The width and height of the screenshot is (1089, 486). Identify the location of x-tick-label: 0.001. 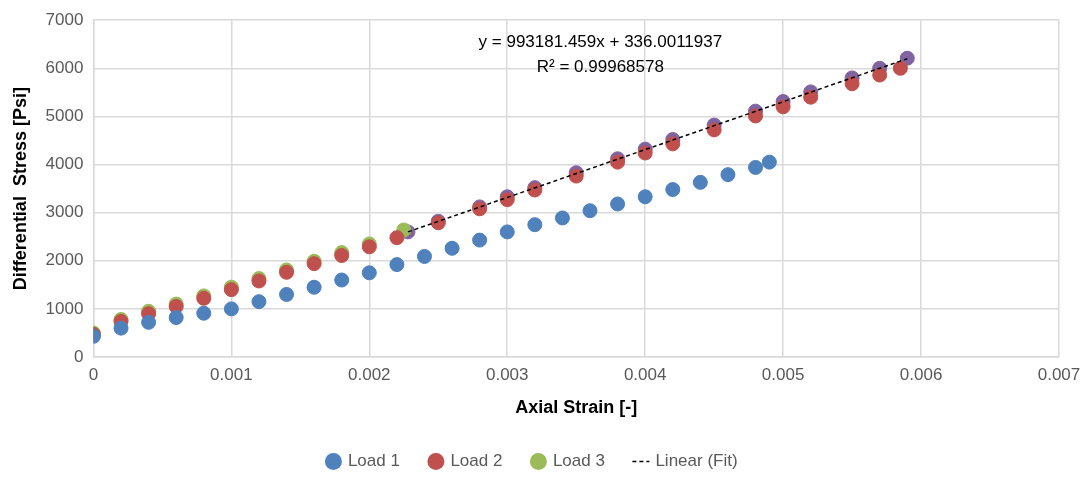
(231, 374).